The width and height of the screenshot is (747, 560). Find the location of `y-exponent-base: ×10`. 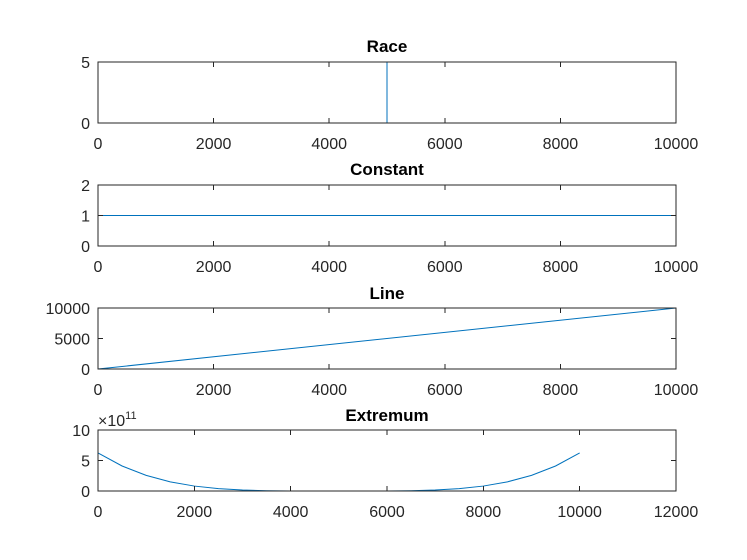

y-exponent-base: ×10 is located at coordinates (111, 421).